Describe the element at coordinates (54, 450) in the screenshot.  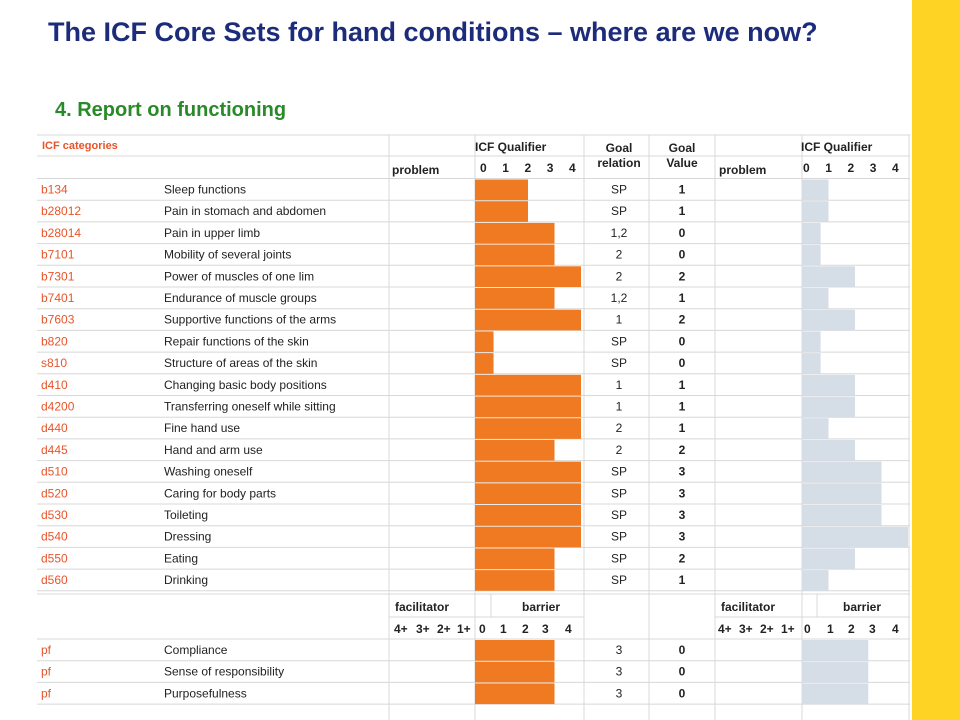
I see `row-code: d445` at that location.